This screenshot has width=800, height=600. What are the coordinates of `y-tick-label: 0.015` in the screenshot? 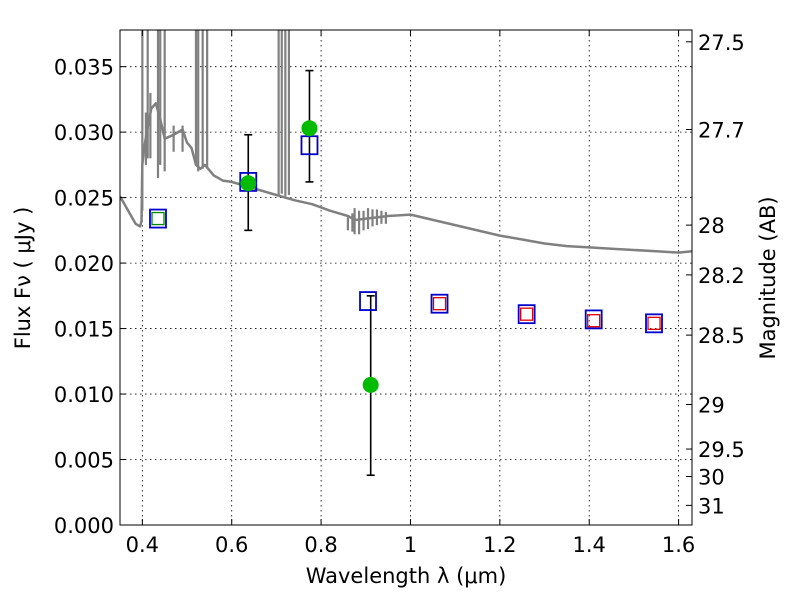 It's located at (84, 330).